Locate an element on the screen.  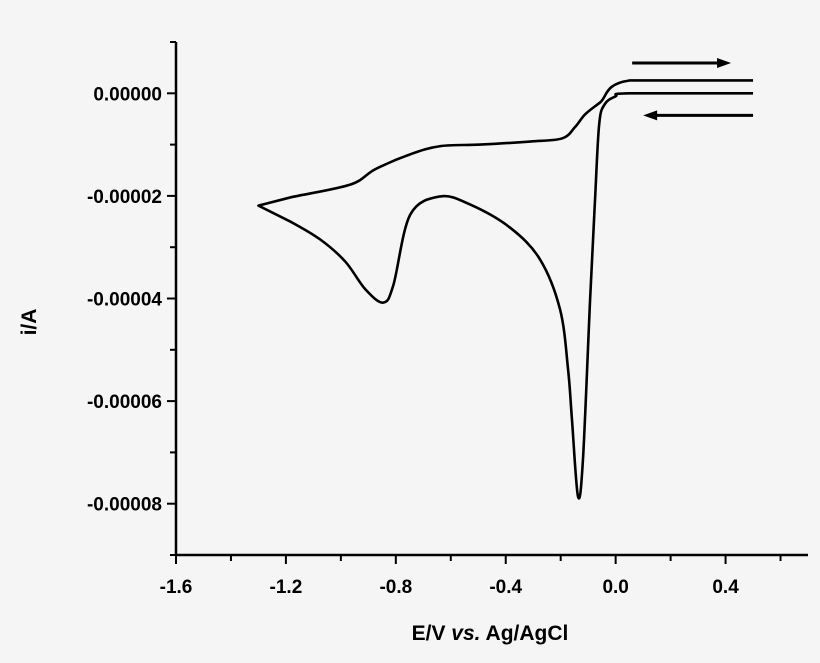
x-tick-label: -1.2 is located at coordinates (286, 587).